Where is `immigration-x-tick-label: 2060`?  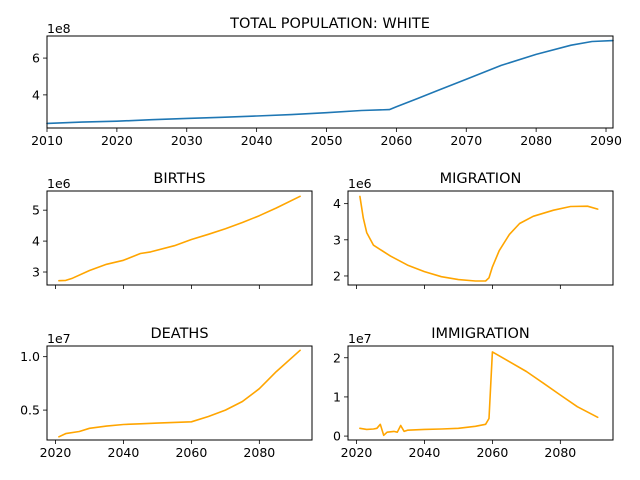
immigration-x-tick-label: 2060 is located at coordinates (492, 452).